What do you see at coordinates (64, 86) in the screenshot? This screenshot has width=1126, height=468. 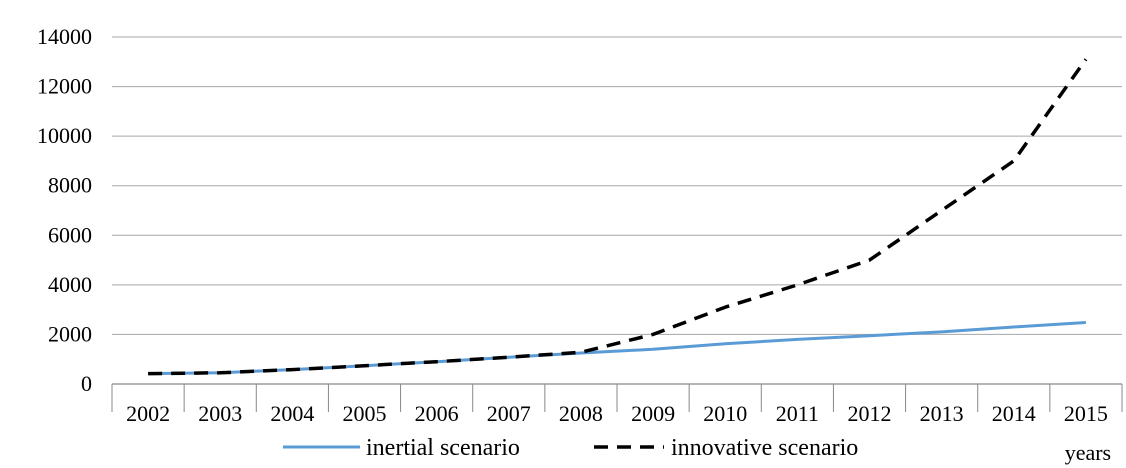 I see `y-tick-label: 12000` at bounding box center [64, 86].